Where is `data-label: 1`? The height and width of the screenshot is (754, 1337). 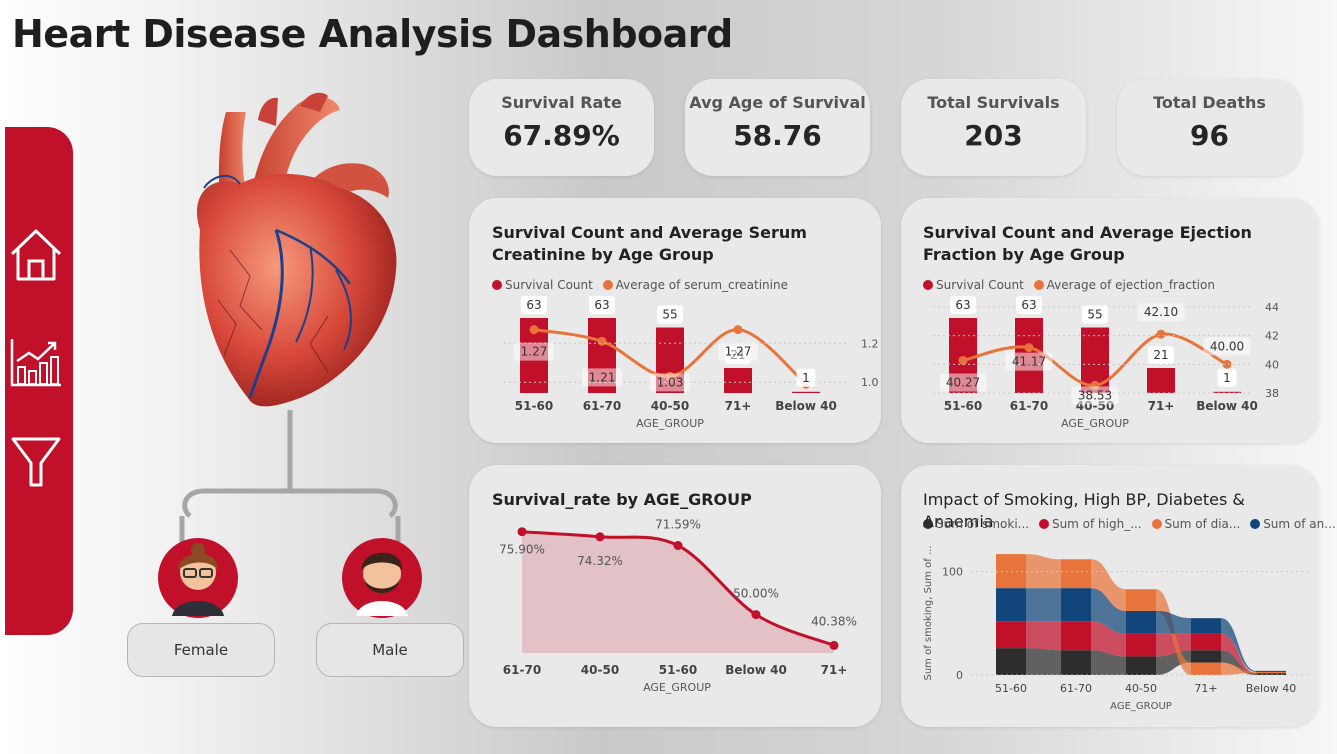
data-label: 1 is located at coordinates (806, 378).